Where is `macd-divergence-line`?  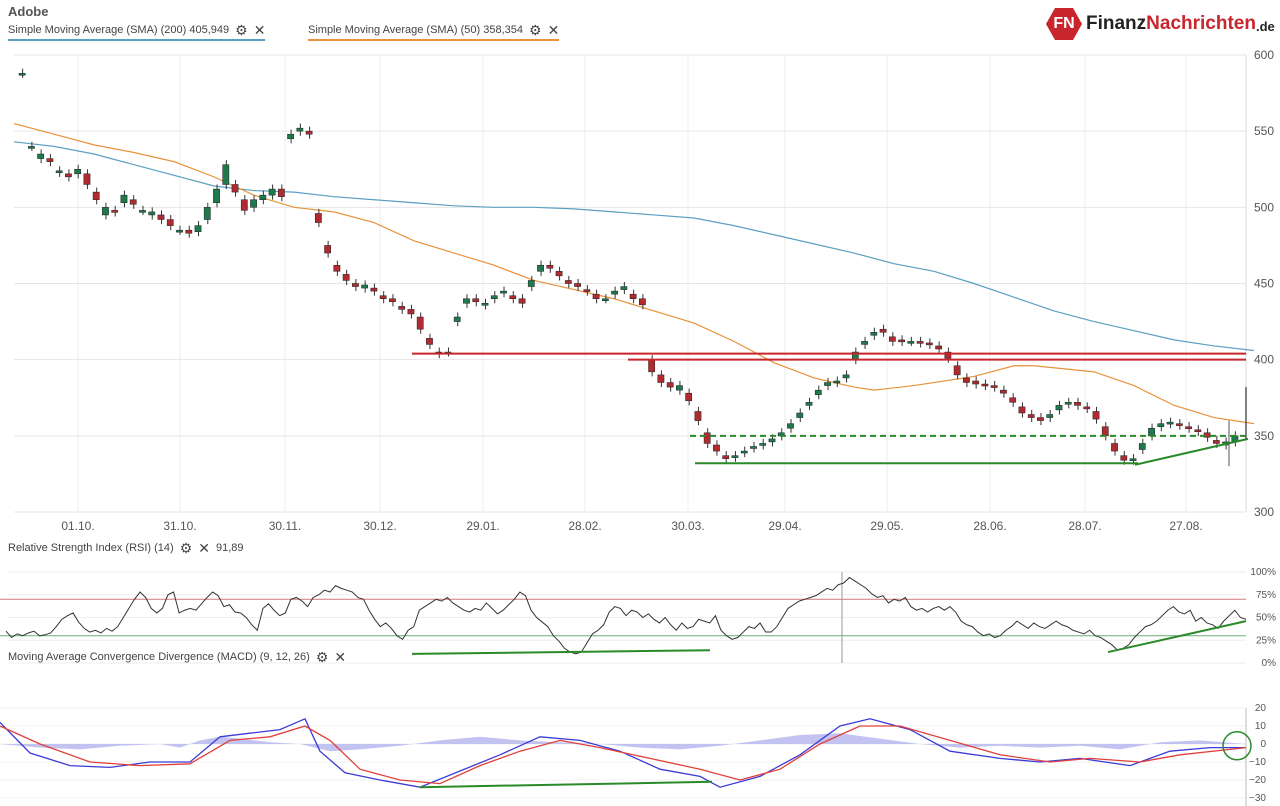 macd-divergence-line is located at coordinates (566, 784).